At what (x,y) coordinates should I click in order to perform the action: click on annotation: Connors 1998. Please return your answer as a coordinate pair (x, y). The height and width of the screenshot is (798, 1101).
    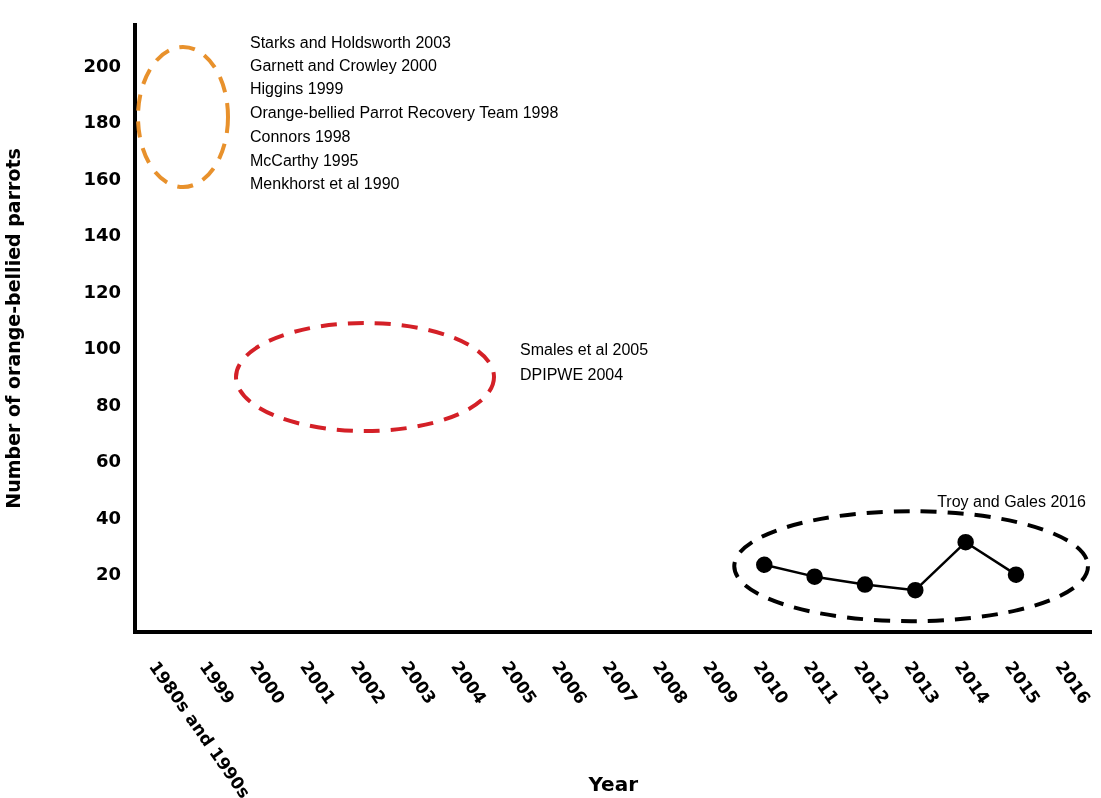
    Looking at the image, I should click on (300, 137).